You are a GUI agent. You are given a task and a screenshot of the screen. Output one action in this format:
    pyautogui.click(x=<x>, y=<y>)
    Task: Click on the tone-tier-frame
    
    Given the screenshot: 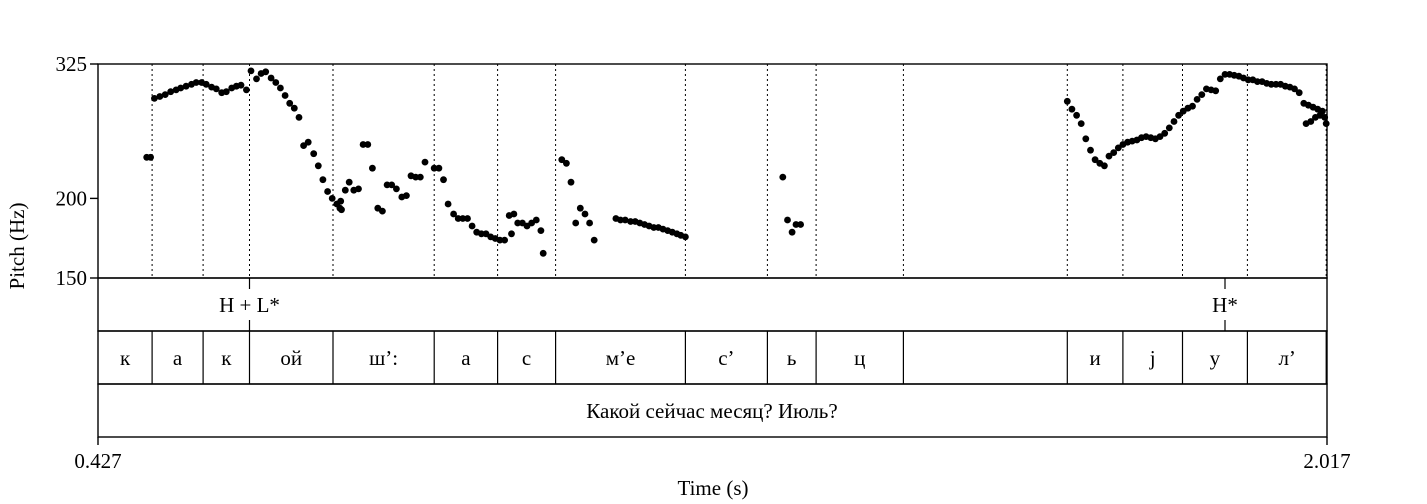 What is the action you would take?
    pyautogui.click(x=712, y=304)
    